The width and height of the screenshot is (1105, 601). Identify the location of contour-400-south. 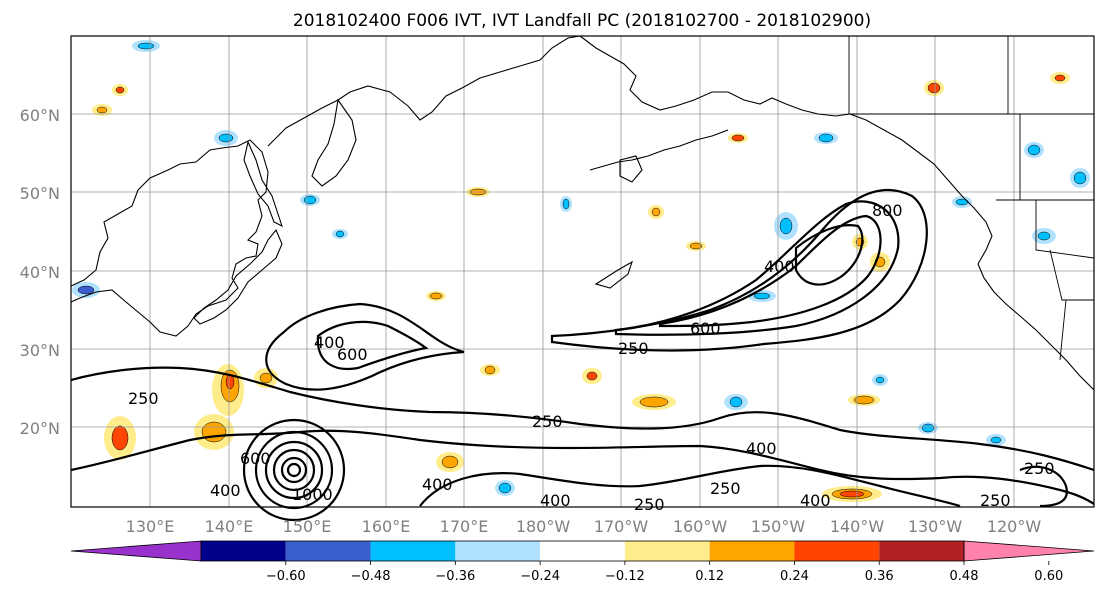
(690, 486).